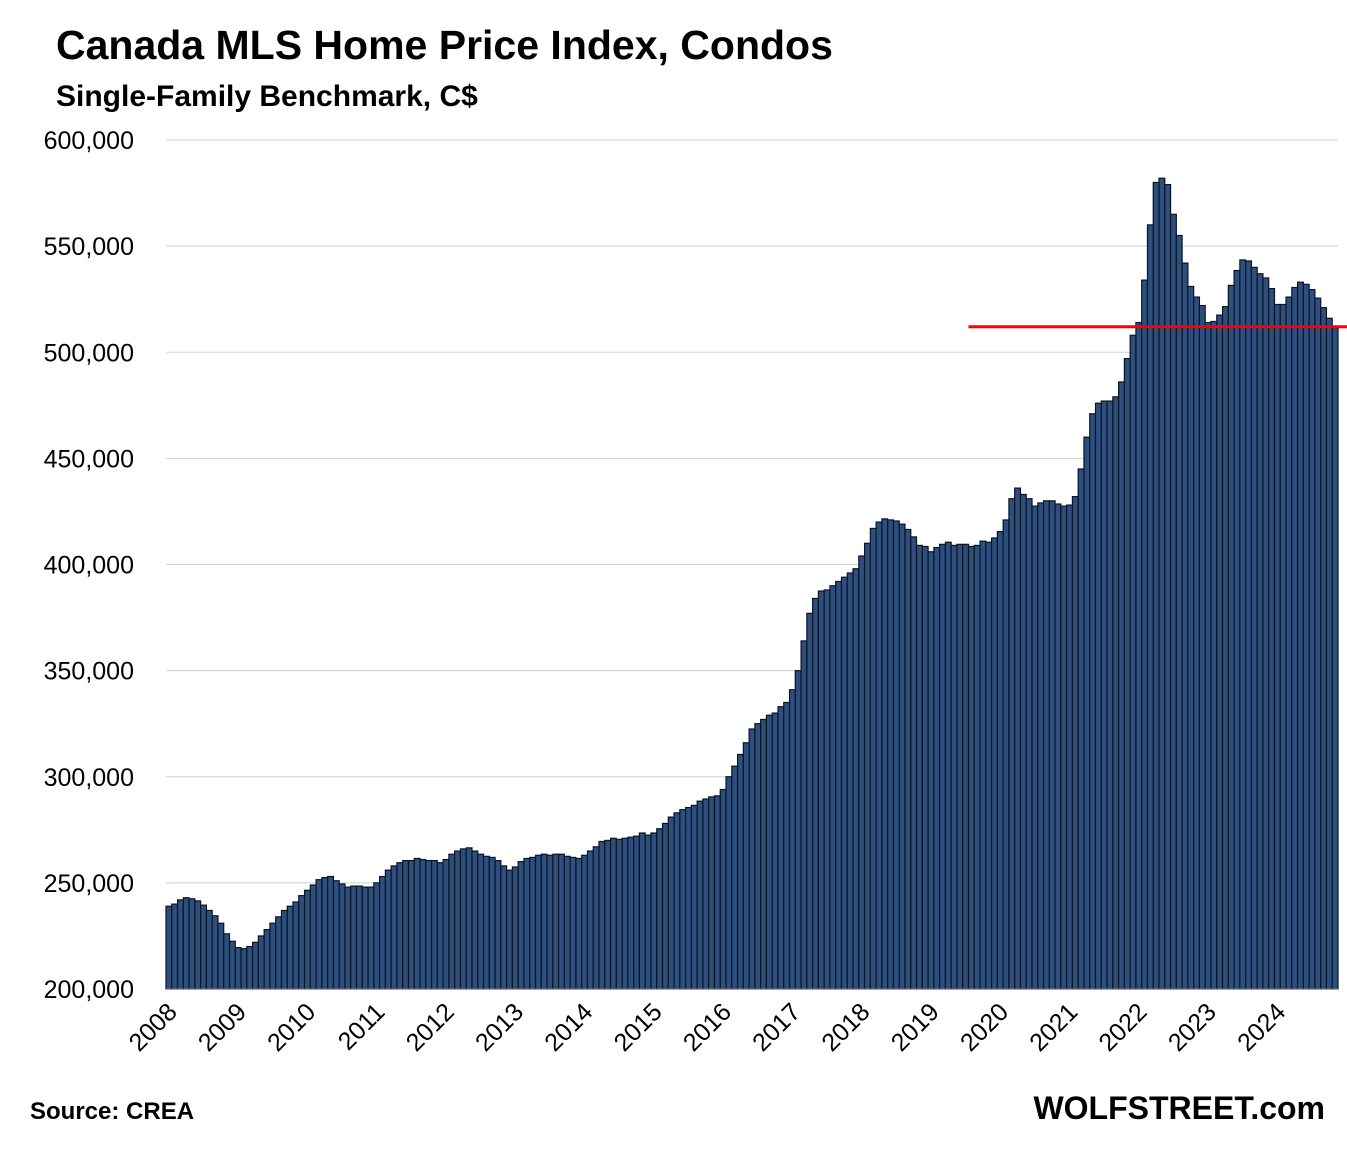 This screenshot has height=1155, width=1347. Describe the element at coordinates (89, 884) in the screenshot. I see `y-tick-label: 250,000` at that location.